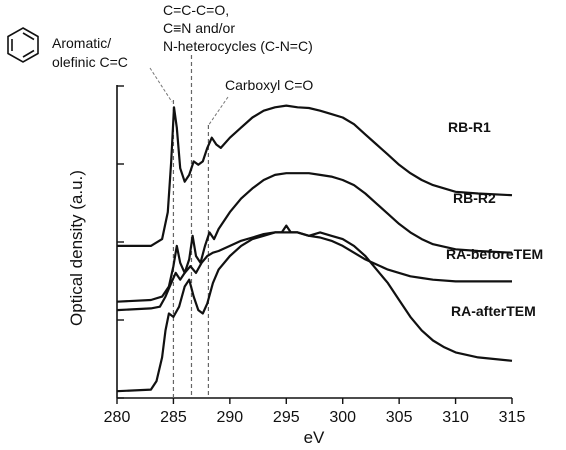  What do you see at coordinates (117, 417) in the screenshot?
I see `x-tick-label: 280` at bounding box center [117, 417].